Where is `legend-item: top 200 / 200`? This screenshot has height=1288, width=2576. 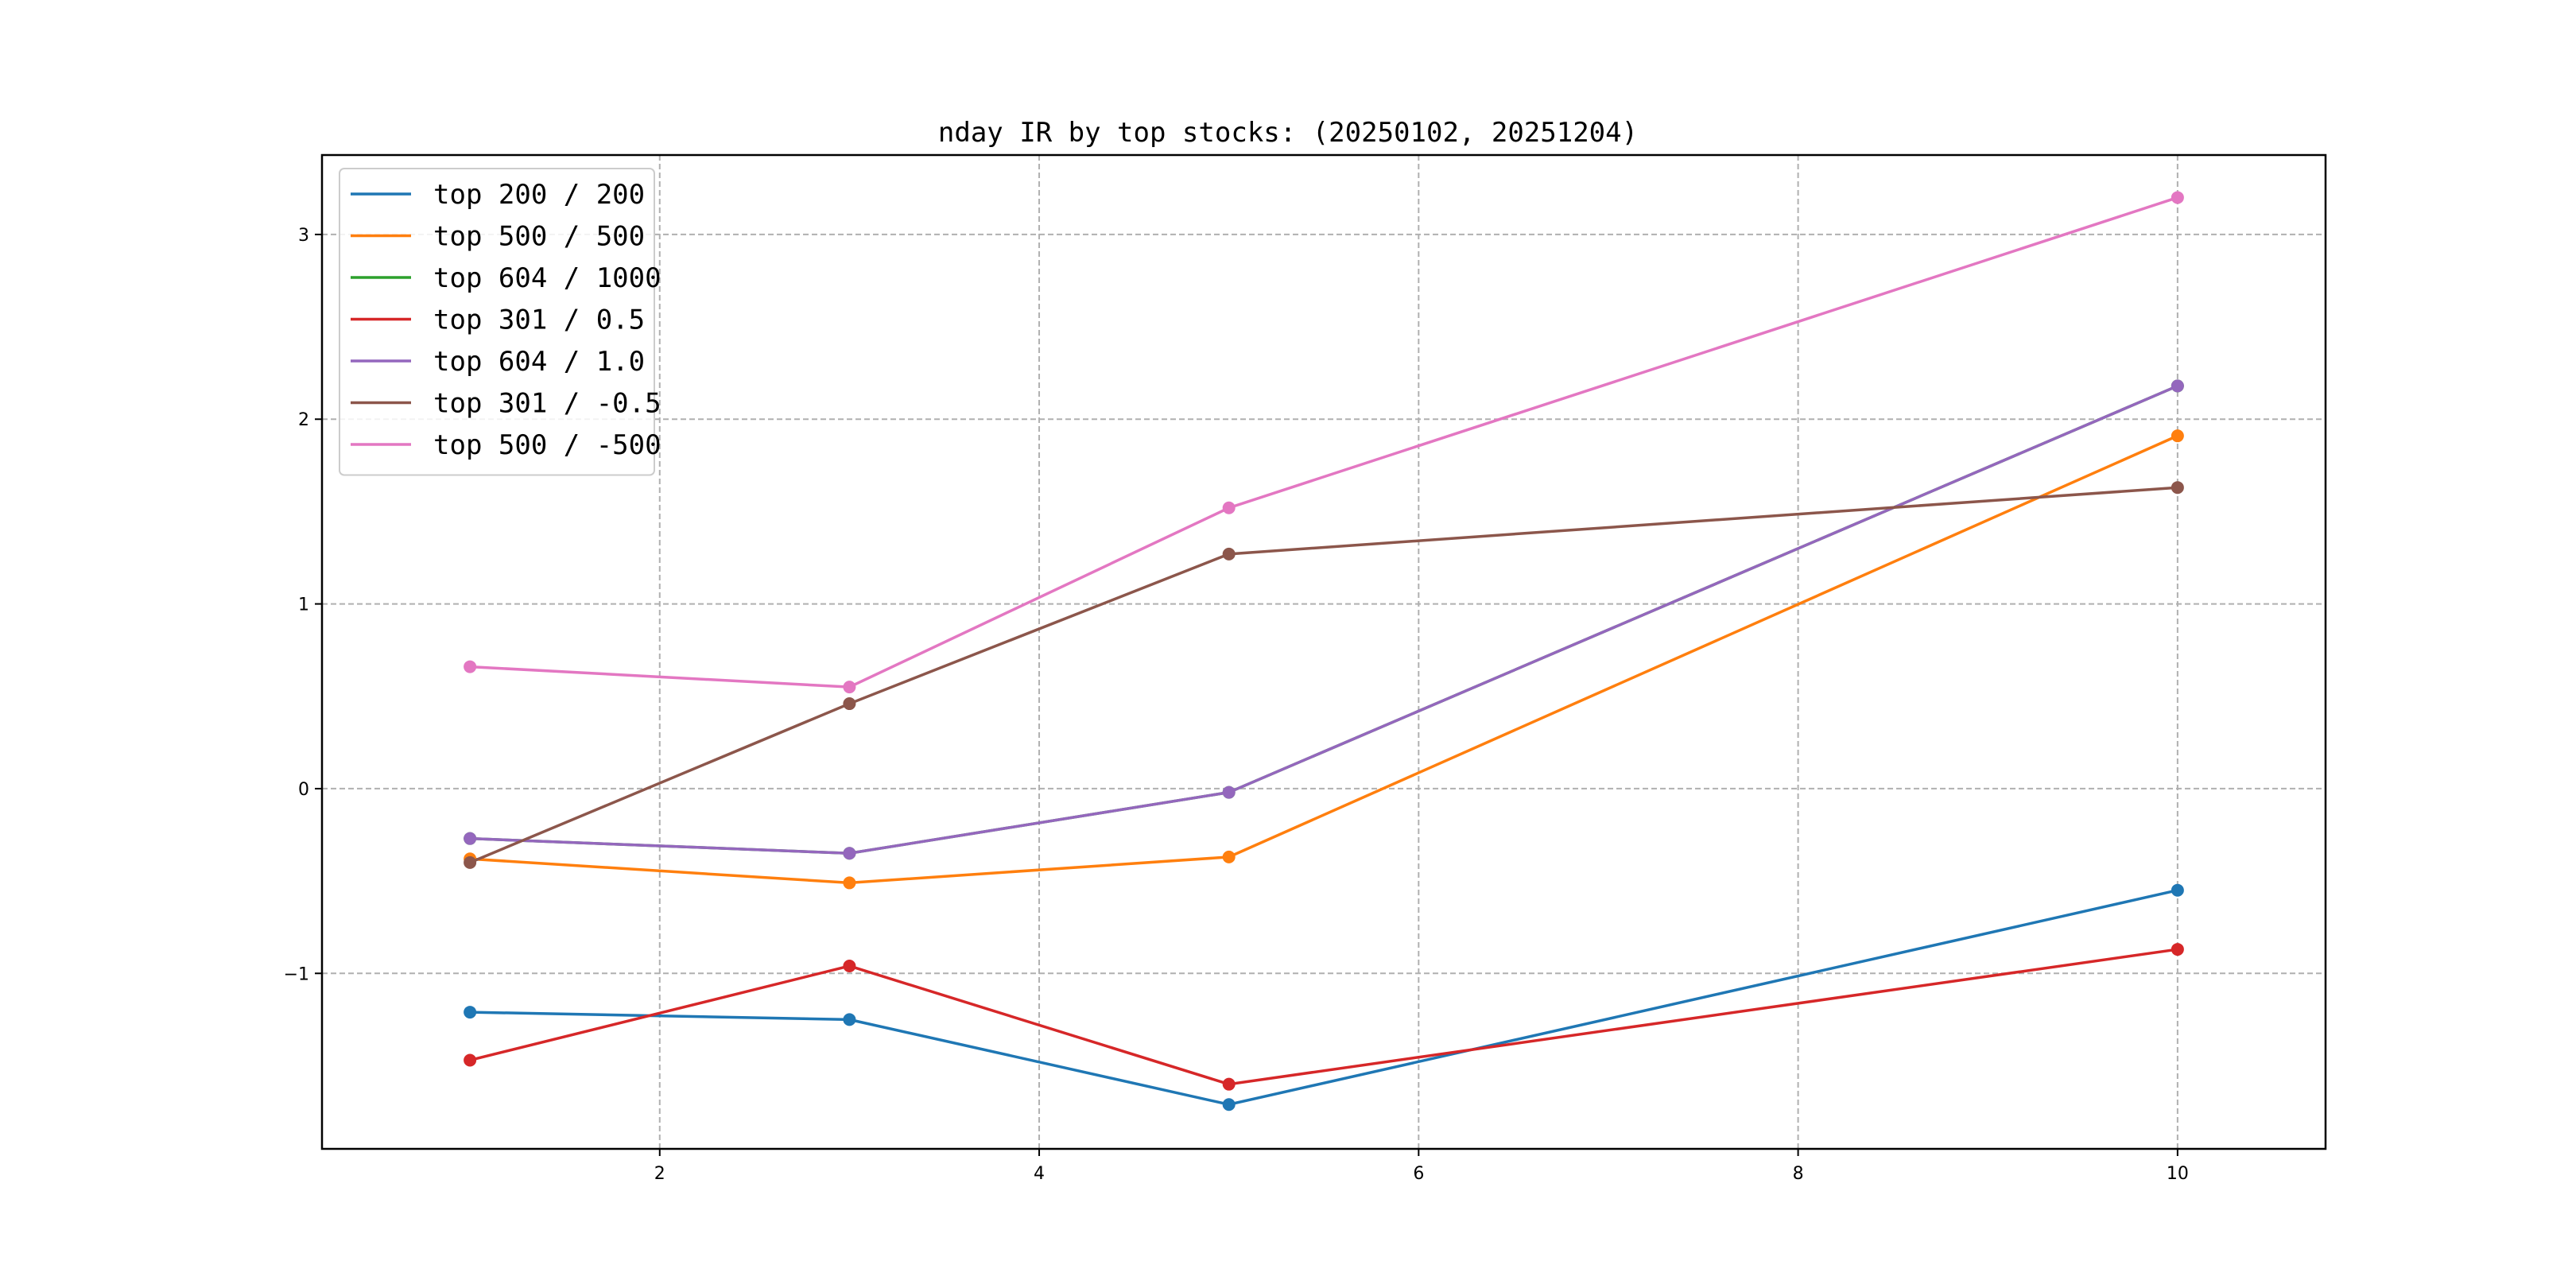
legend-item: top 200 / 200 is located at coordinates (498, 195).